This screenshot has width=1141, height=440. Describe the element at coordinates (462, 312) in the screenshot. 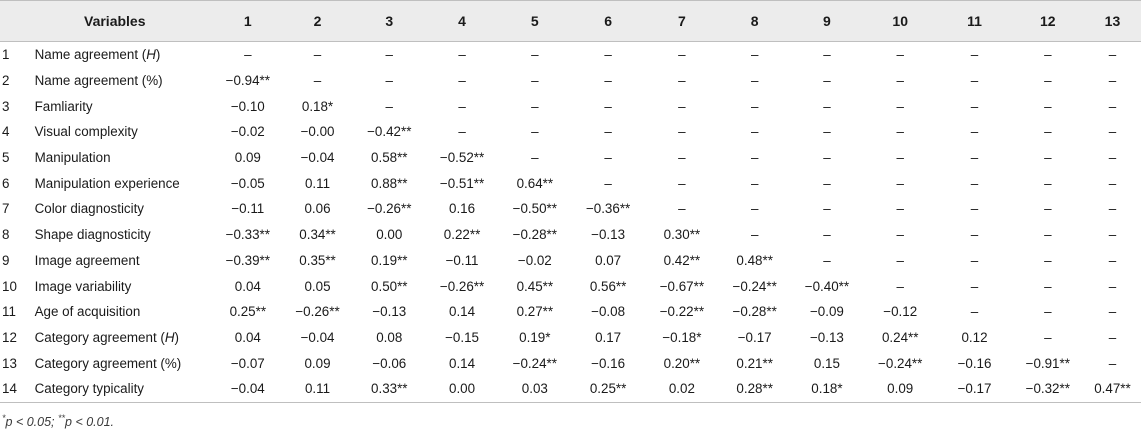

I see `table-cell: 0.14` at that location.